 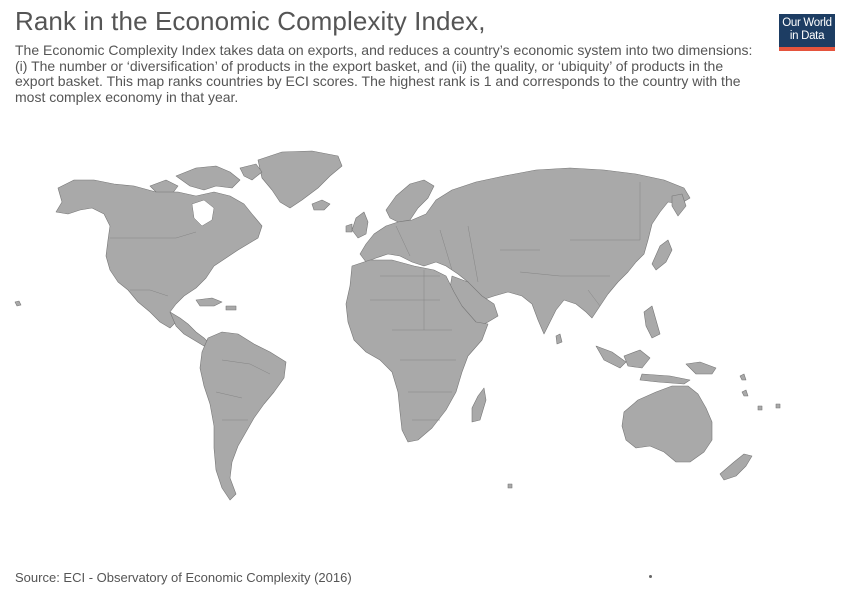 I want to click on africa, so click(x=417, y=351).